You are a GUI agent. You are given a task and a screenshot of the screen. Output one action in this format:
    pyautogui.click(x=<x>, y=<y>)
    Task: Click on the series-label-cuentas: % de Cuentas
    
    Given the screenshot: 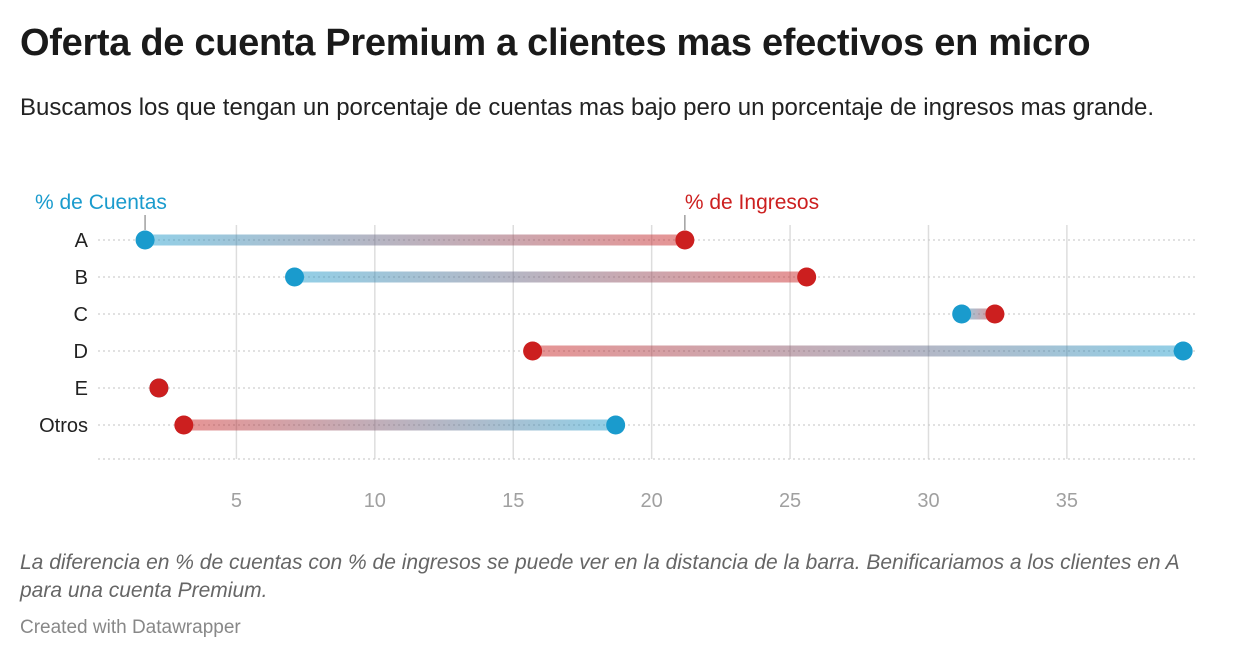 What is the action you would take?
    pyautogui.click(x=101, y=202)
    